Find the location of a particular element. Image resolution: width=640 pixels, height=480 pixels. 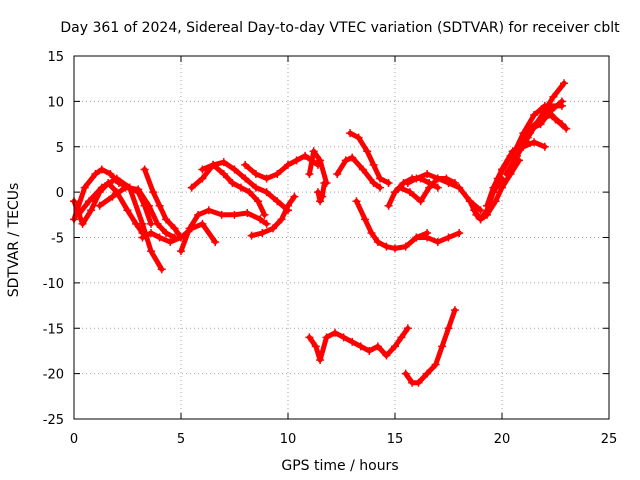

x-tick-label: 0 is located at coordinates (74, 439).